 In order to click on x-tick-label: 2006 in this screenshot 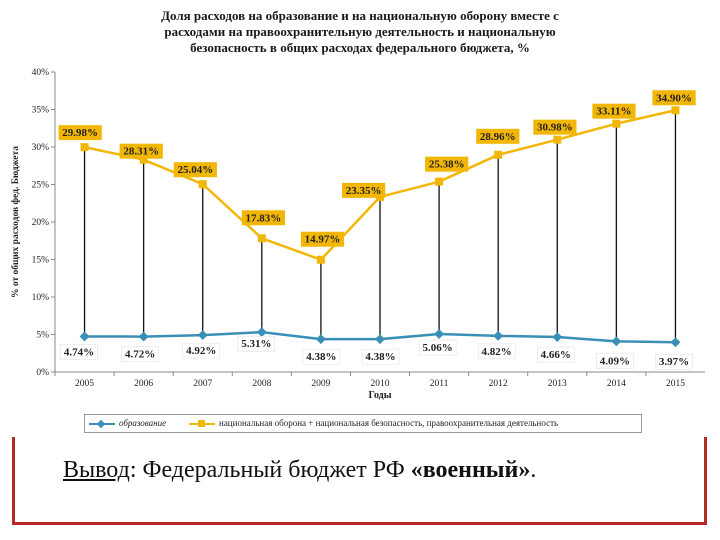, I will do `click(143, 384)`.